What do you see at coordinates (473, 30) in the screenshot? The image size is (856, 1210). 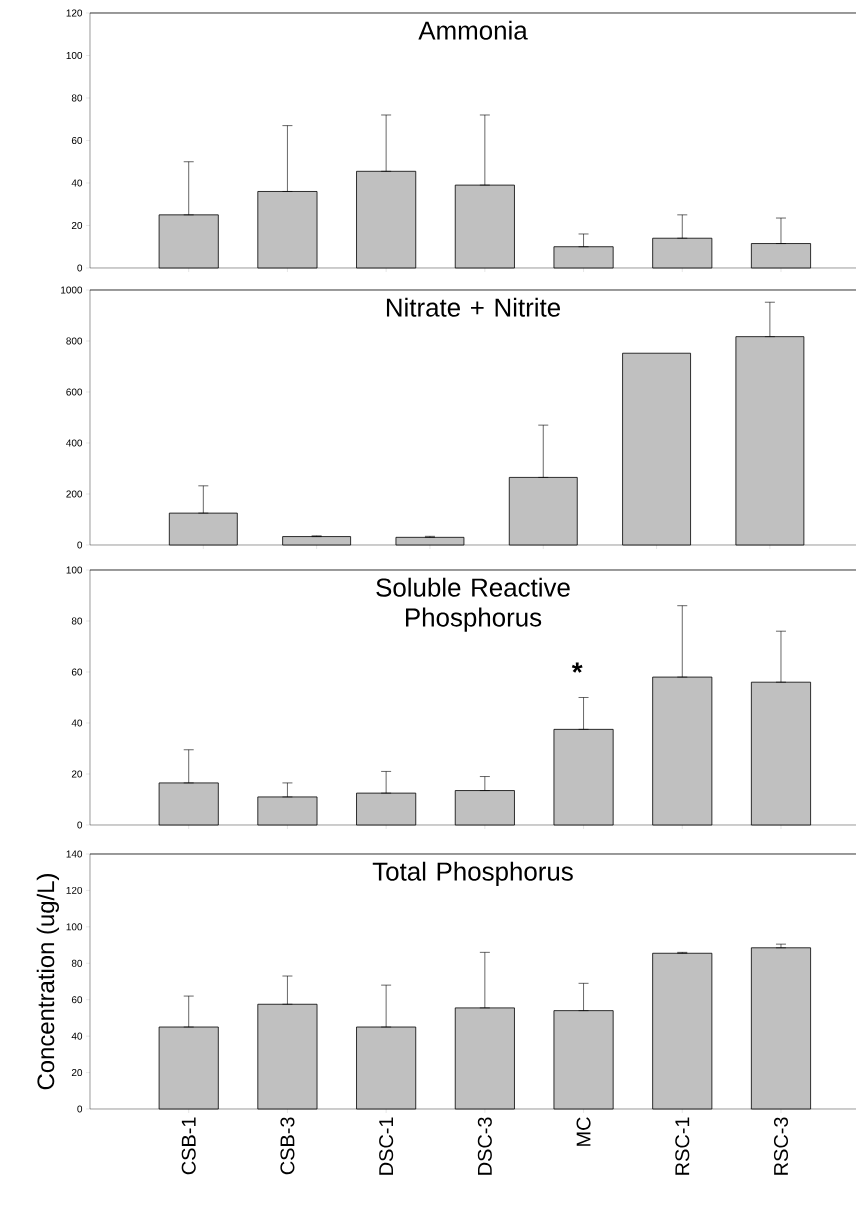 I see `chart-title: Ammonia` at bounding box center [473, 30].